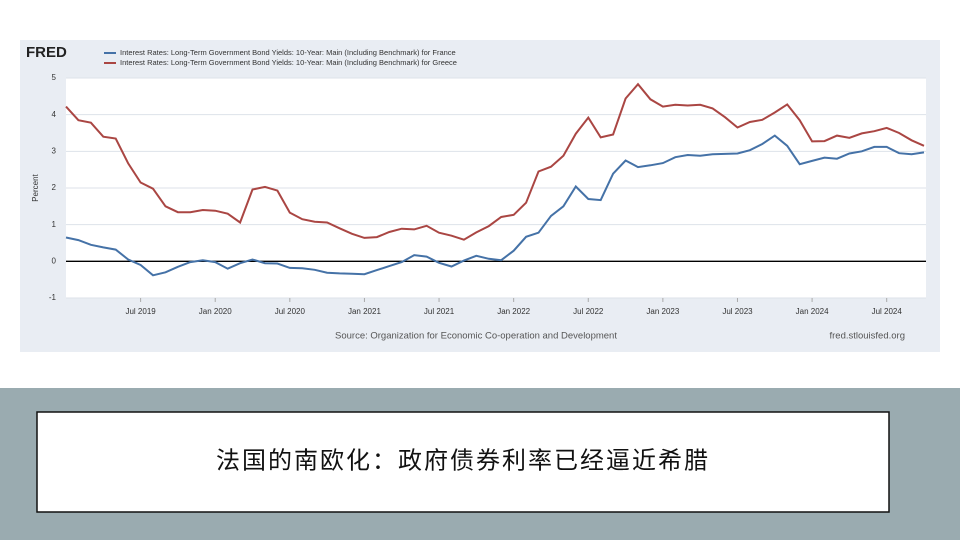  Describe the element at coordinates (513, 311) in the screenshot. I see `x-tick-label: Jan 2022` at that location.